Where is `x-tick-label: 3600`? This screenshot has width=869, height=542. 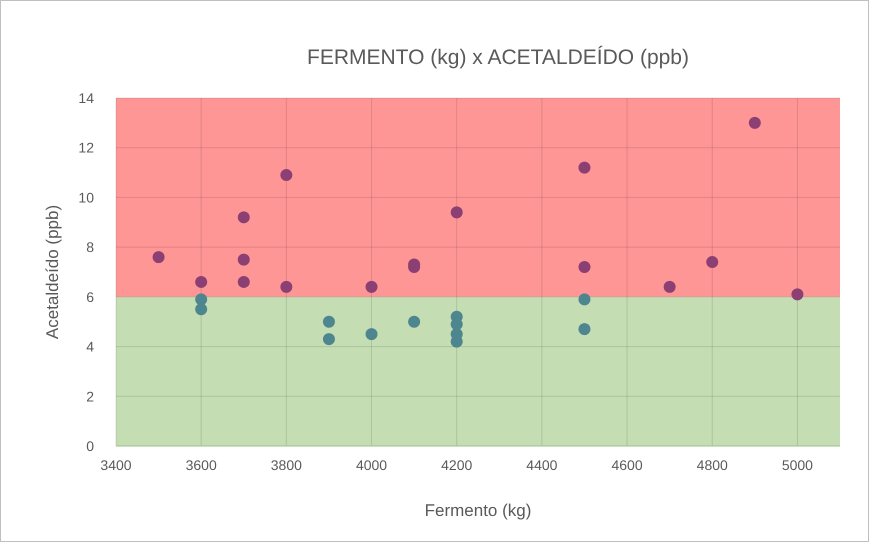
x-tick-label: 3600 is located at coordinates (201, 465).